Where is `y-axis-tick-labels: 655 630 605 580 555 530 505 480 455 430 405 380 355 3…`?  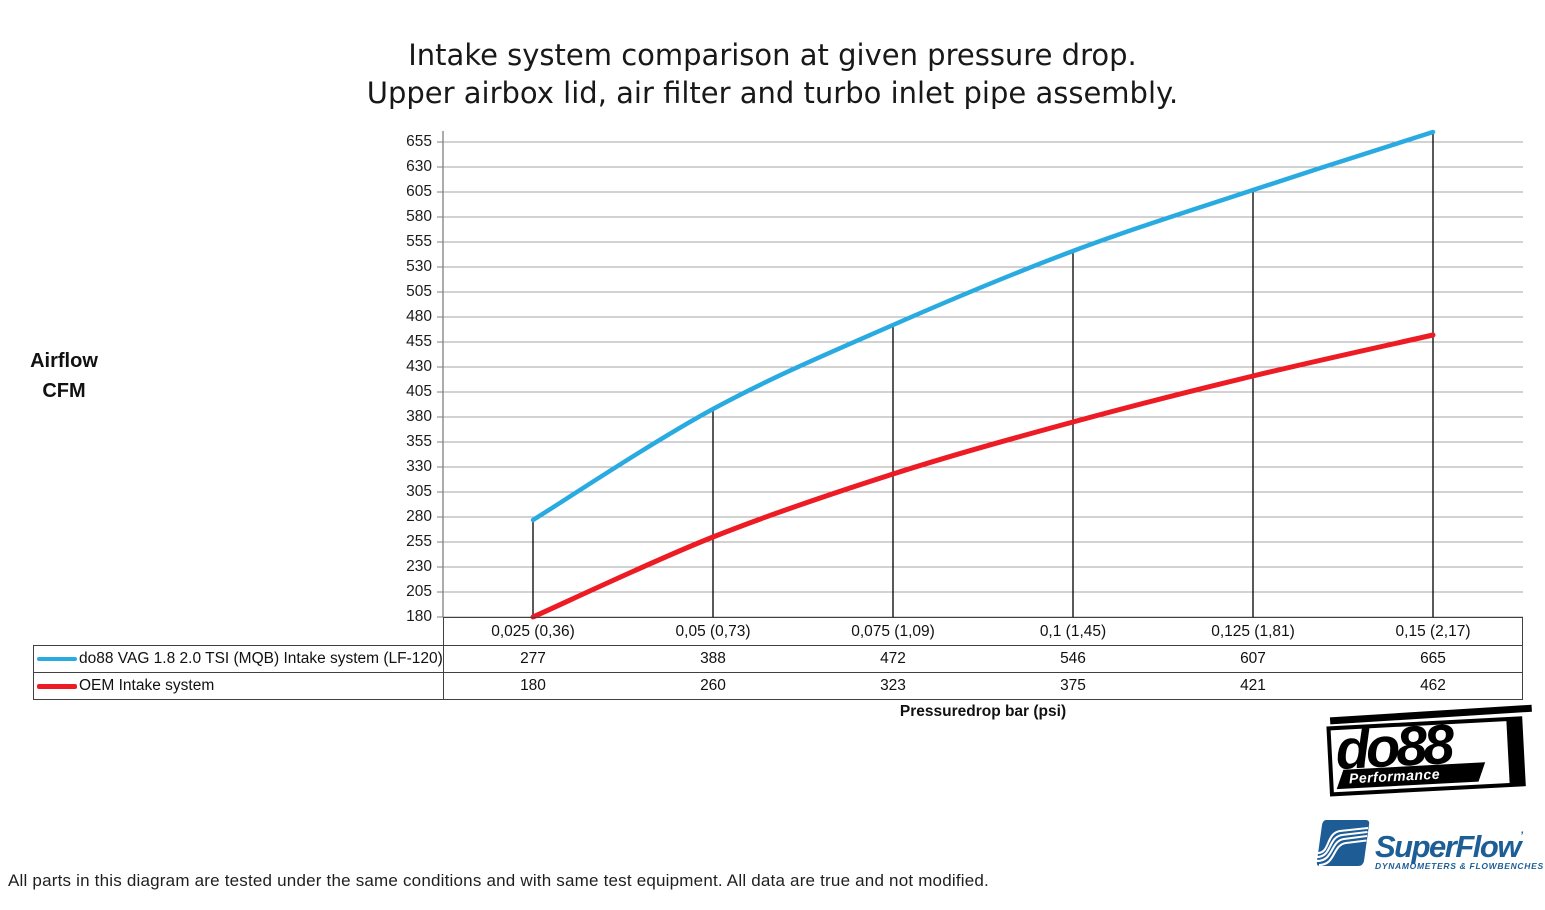 y-axis-tick-labels: 655 630 605 580 555 530 505 480 455 430 405 380 355 3… is located at coordinates (390, 455).